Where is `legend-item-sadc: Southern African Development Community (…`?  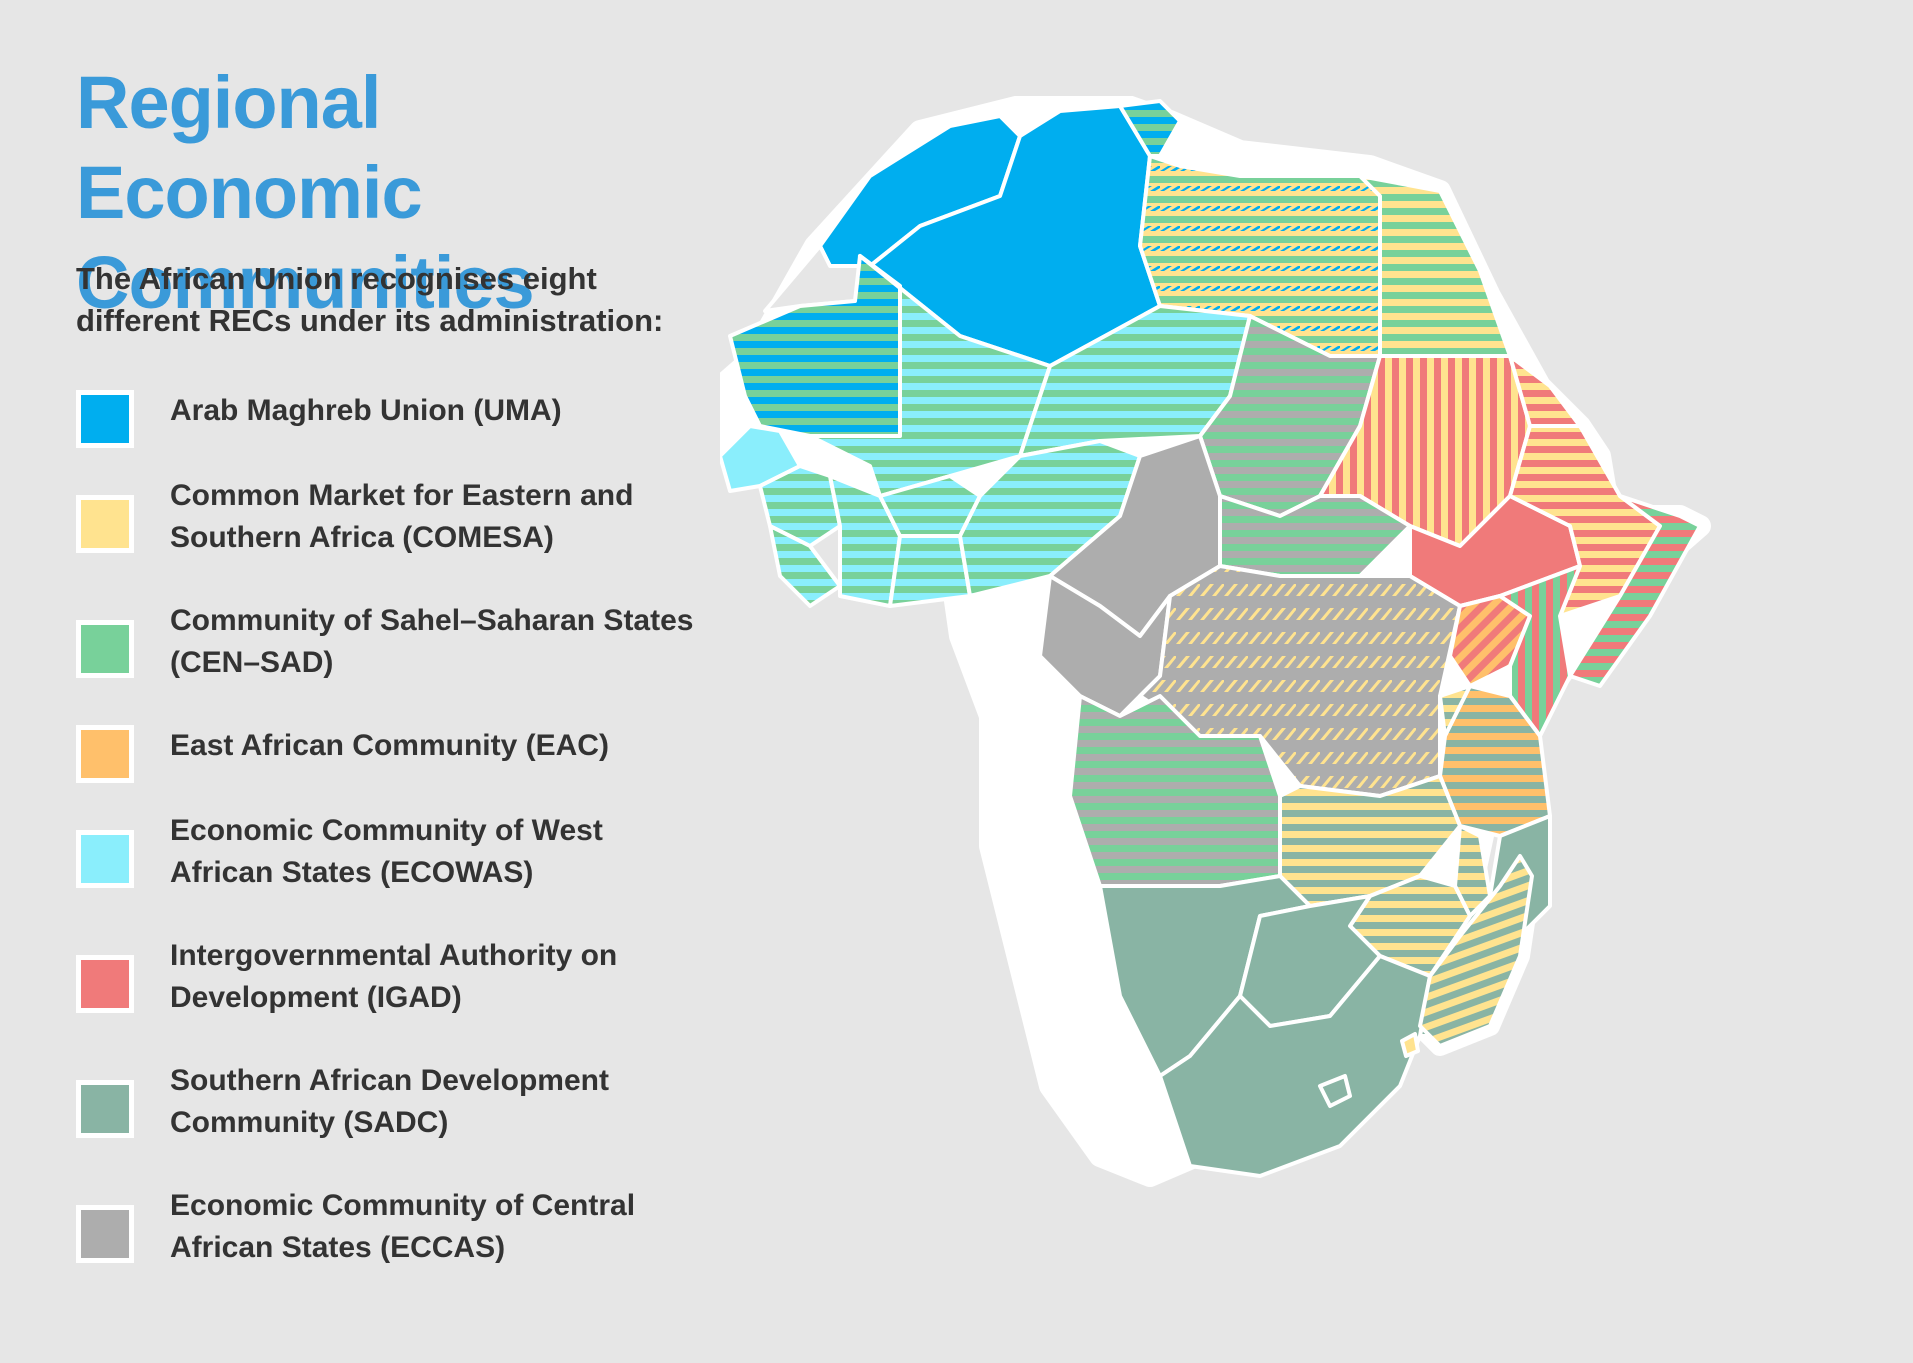 legend-item-sadc: Southern African Development Community (… is located at coordinates (386, 1117).